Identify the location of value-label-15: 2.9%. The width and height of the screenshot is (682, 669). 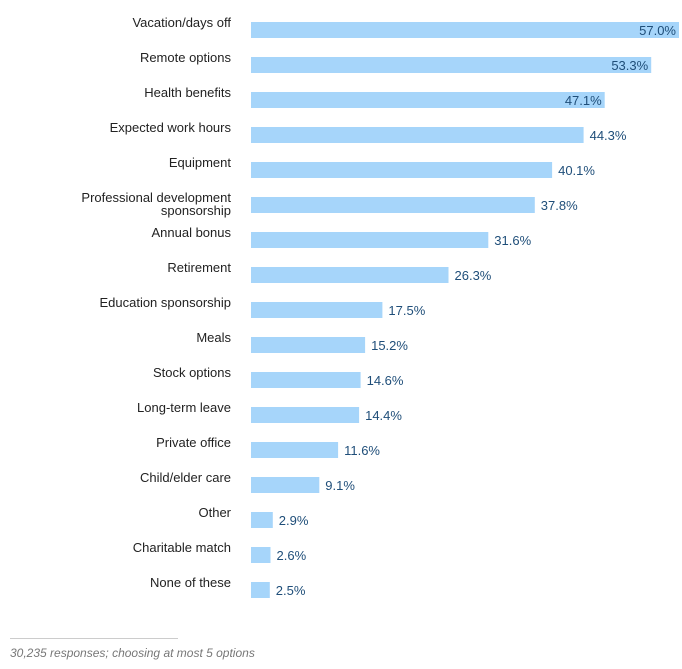
(294, 520).